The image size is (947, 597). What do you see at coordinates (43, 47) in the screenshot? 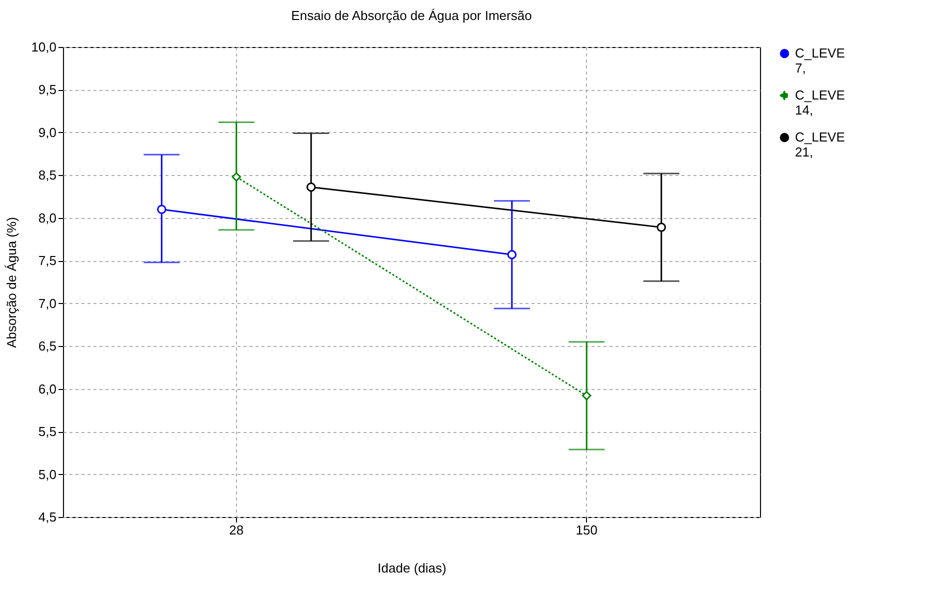
I see `y-tick-label: 10,0` at bounding box center [43, 47].